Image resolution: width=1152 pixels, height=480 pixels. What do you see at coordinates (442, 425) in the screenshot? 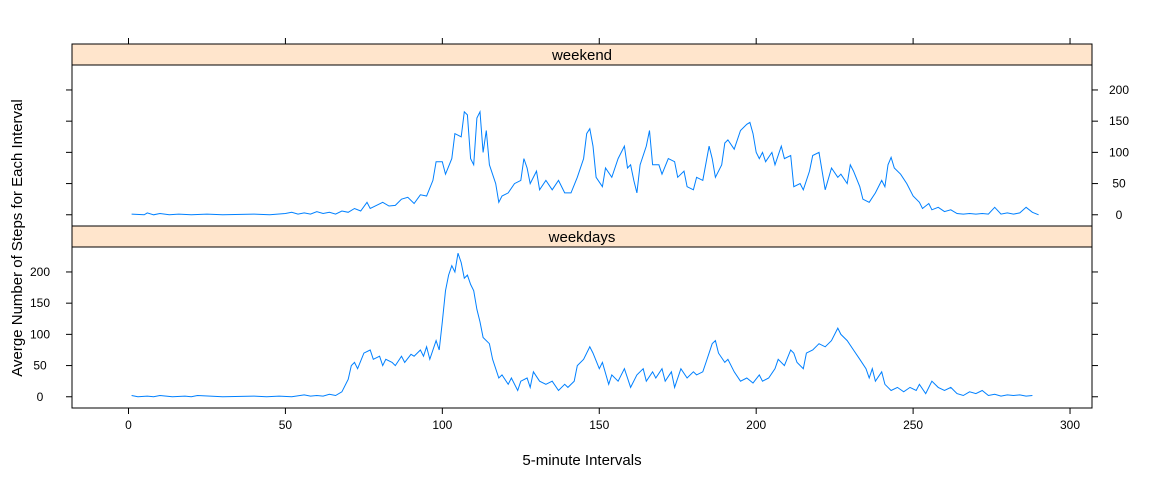
I see `x-tick-label: 100` at bounding box center [442, 425].